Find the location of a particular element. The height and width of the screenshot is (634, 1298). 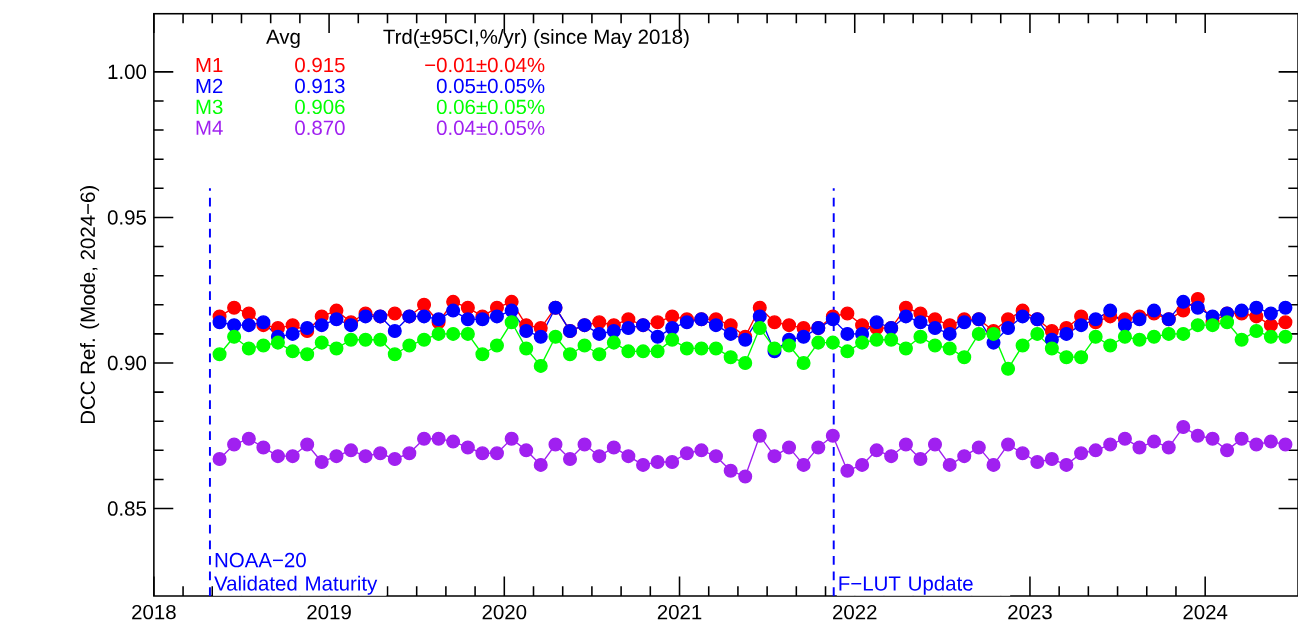

y-axis-title: DCC Ref. (Mode, 2024−6) is located at coordinates (90, 305).